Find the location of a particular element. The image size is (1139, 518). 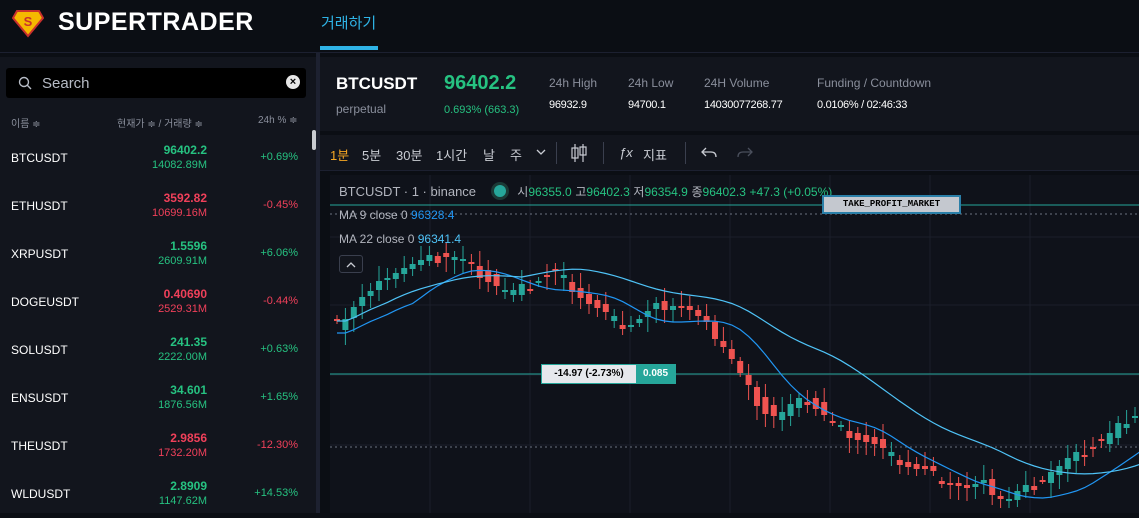

market-row-solusdt: SOLUSDT 241.35 2222.00M +0.63% is located at coordinates (158, 348).